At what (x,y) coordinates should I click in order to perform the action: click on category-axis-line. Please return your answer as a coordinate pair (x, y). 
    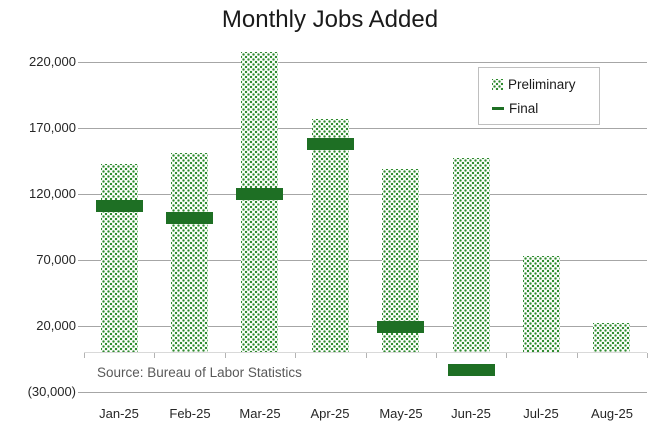
    Looking at the image, I should click on (365, 352).